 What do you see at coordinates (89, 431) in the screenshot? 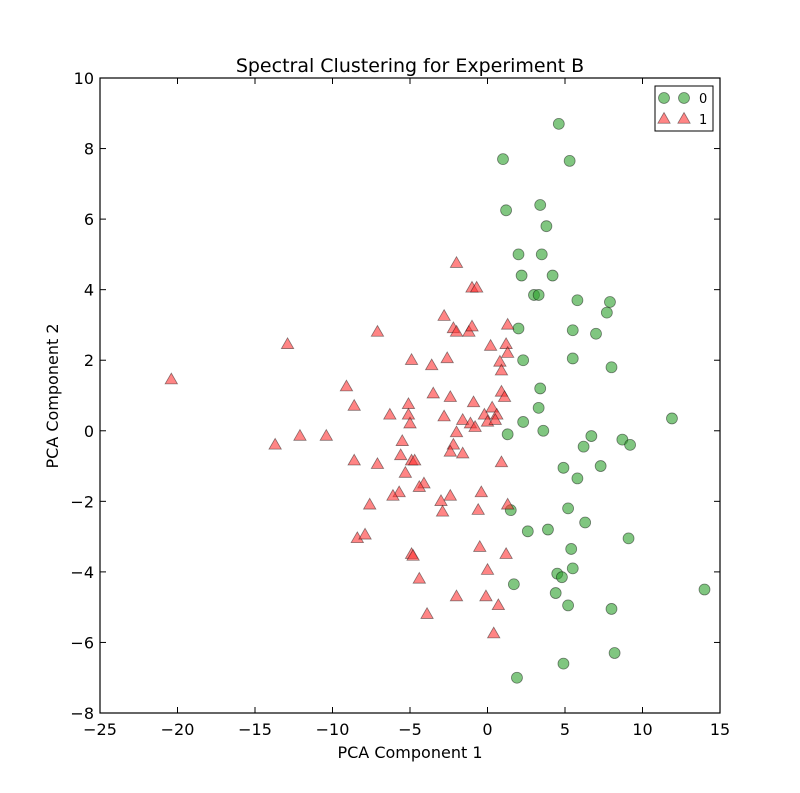
I see `y-tick-label: 0` at bounding box center [89, 431].